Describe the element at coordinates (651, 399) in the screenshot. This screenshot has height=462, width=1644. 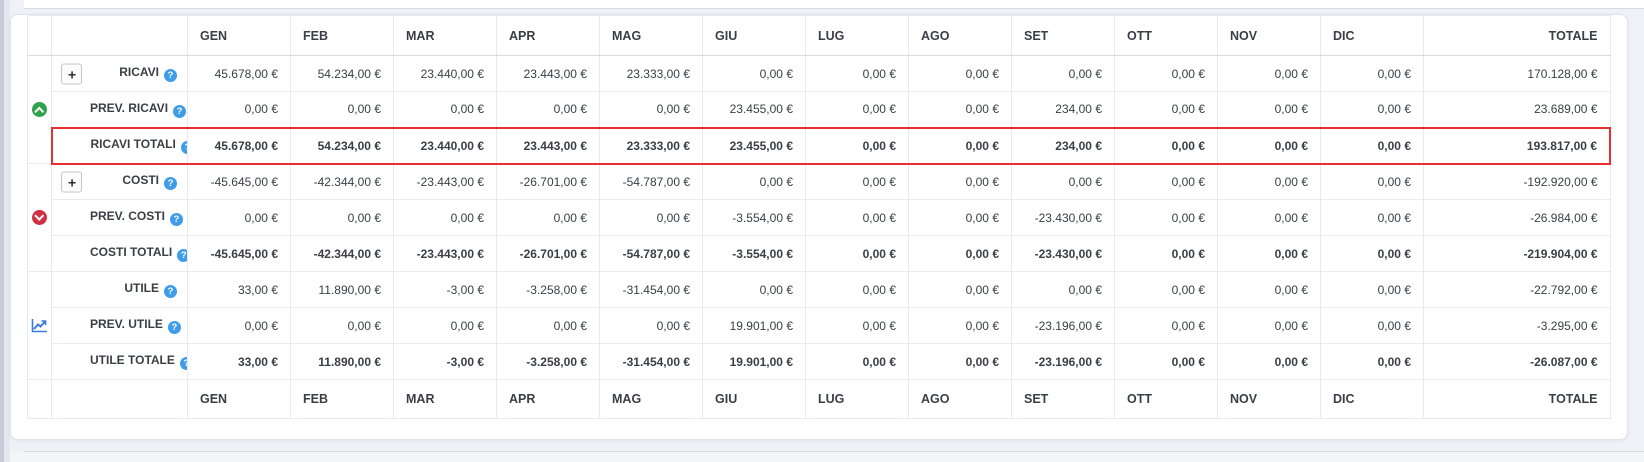
I see `column-header-mag: MAG` at that location.